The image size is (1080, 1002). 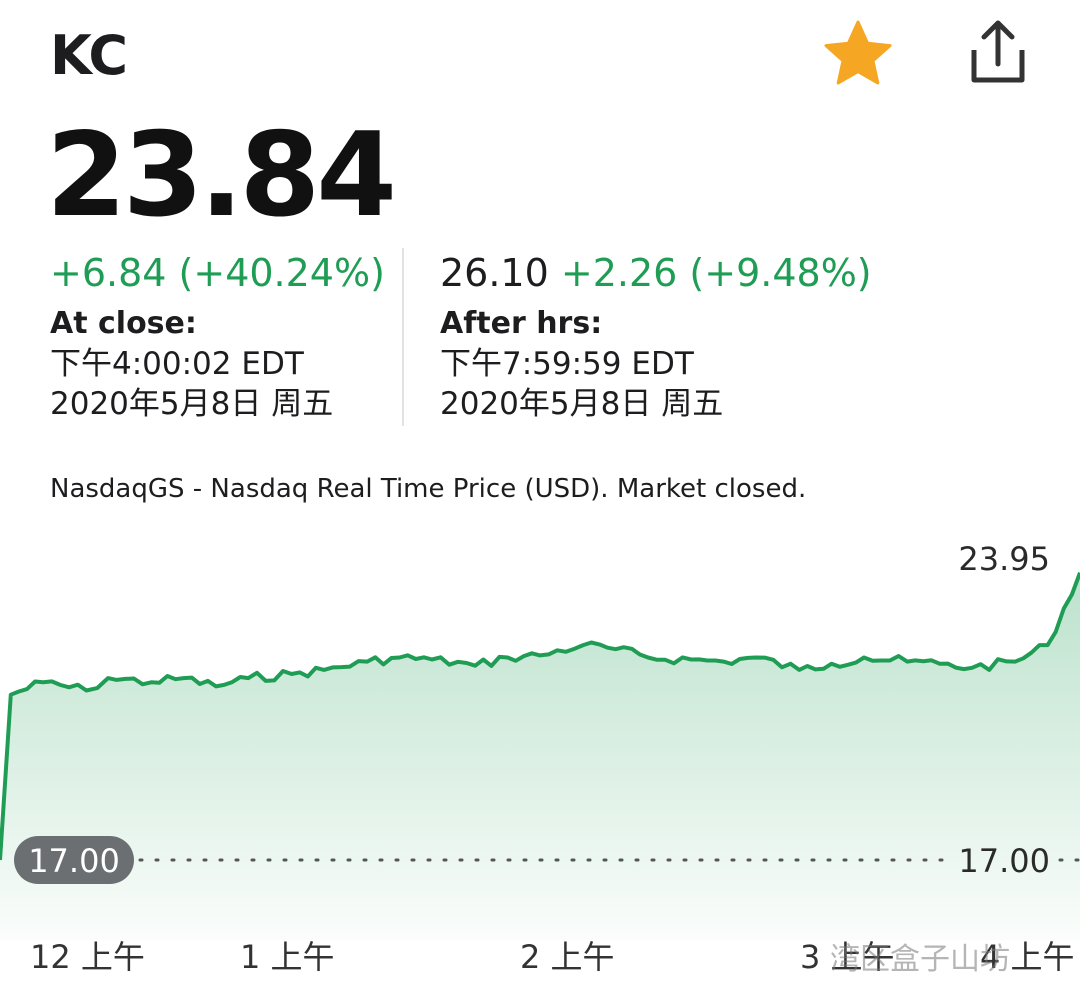 I want to click on after-hours-price: 26.10, so click(x=494, y=273).